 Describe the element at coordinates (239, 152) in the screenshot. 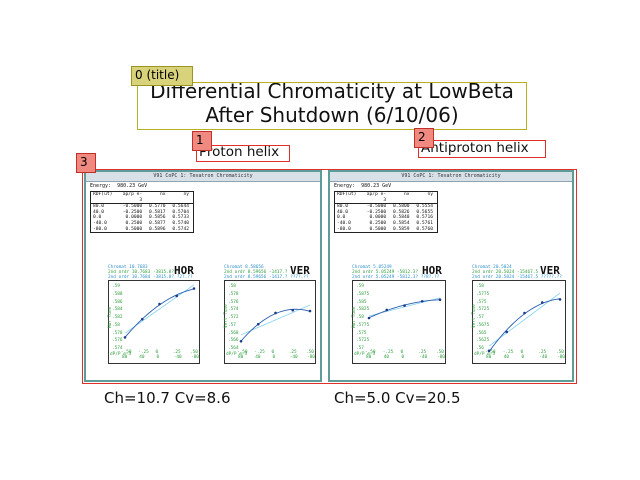

I see `proton-helix-label: Proton helix` at that location.